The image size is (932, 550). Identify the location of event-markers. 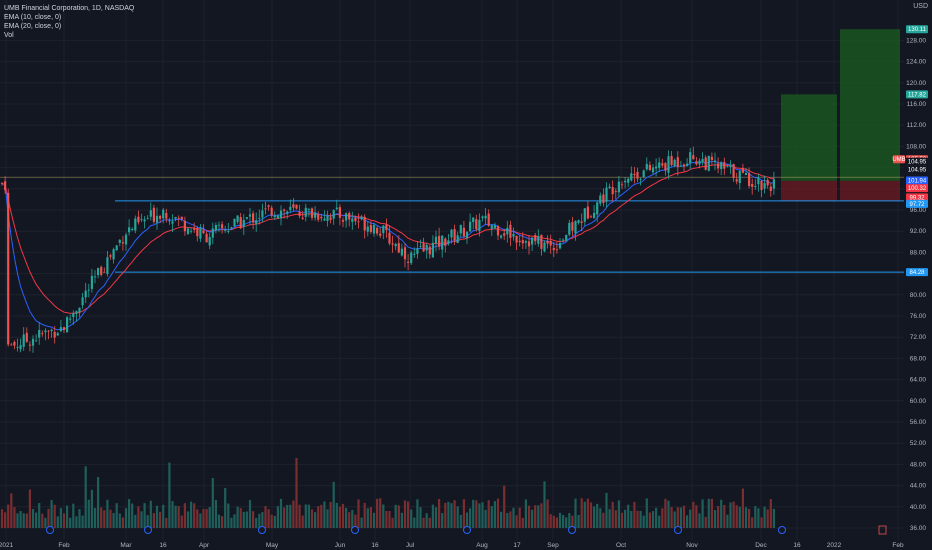
(466, 530).